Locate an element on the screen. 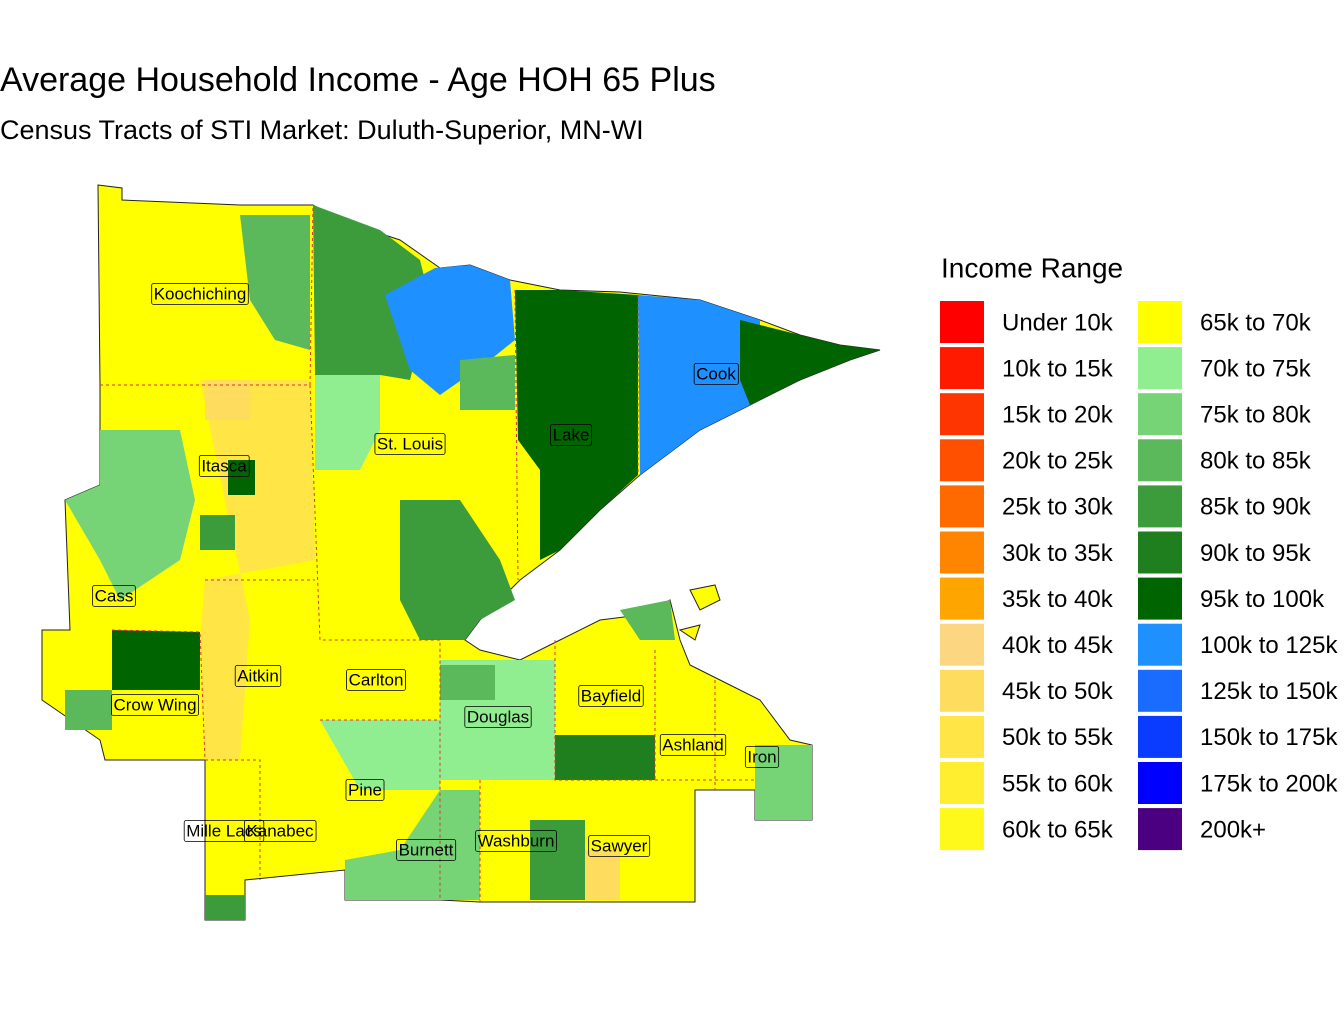 The height and width of the screenshot is (1013, 1344). legend-label: 125k to 150k is located at coordinates (1269, 691).